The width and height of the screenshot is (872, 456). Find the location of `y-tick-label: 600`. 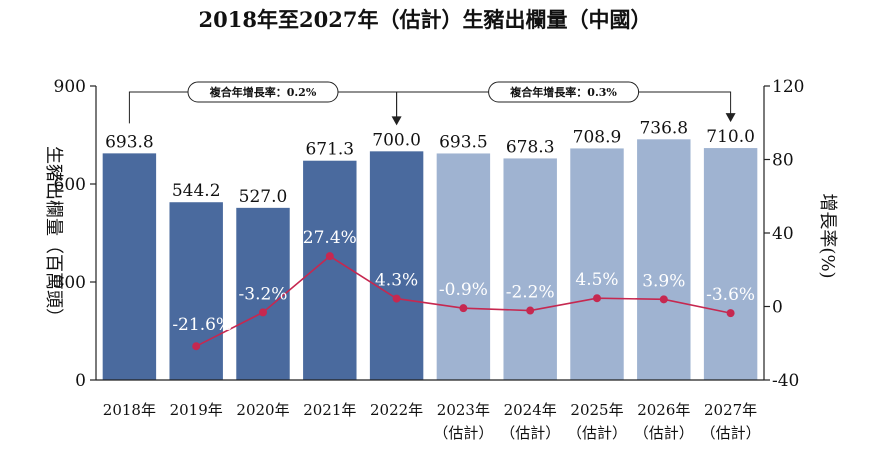

y-tick-label: 600 is located at coordinates (70, 185).